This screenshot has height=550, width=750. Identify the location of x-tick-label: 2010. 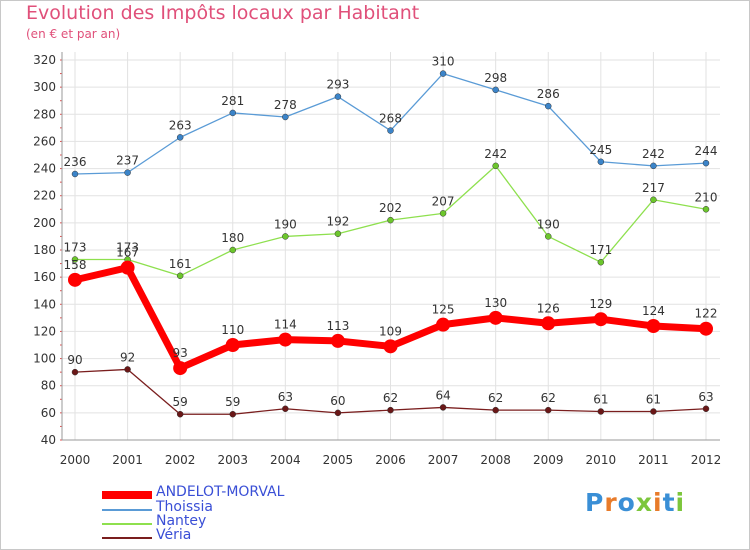
(601, 460).